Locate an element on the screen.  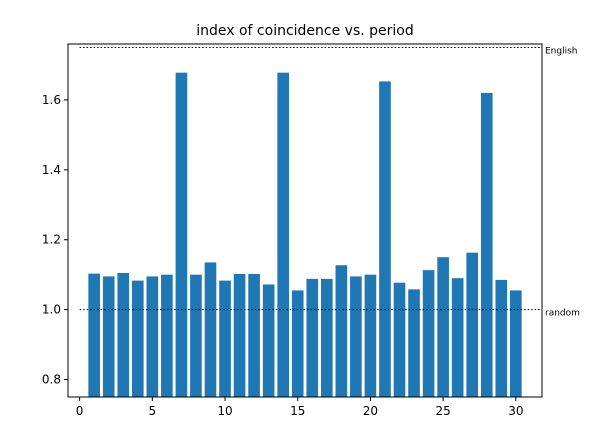
y-tick-label: 1.4 is located at coordinates (51, 170).